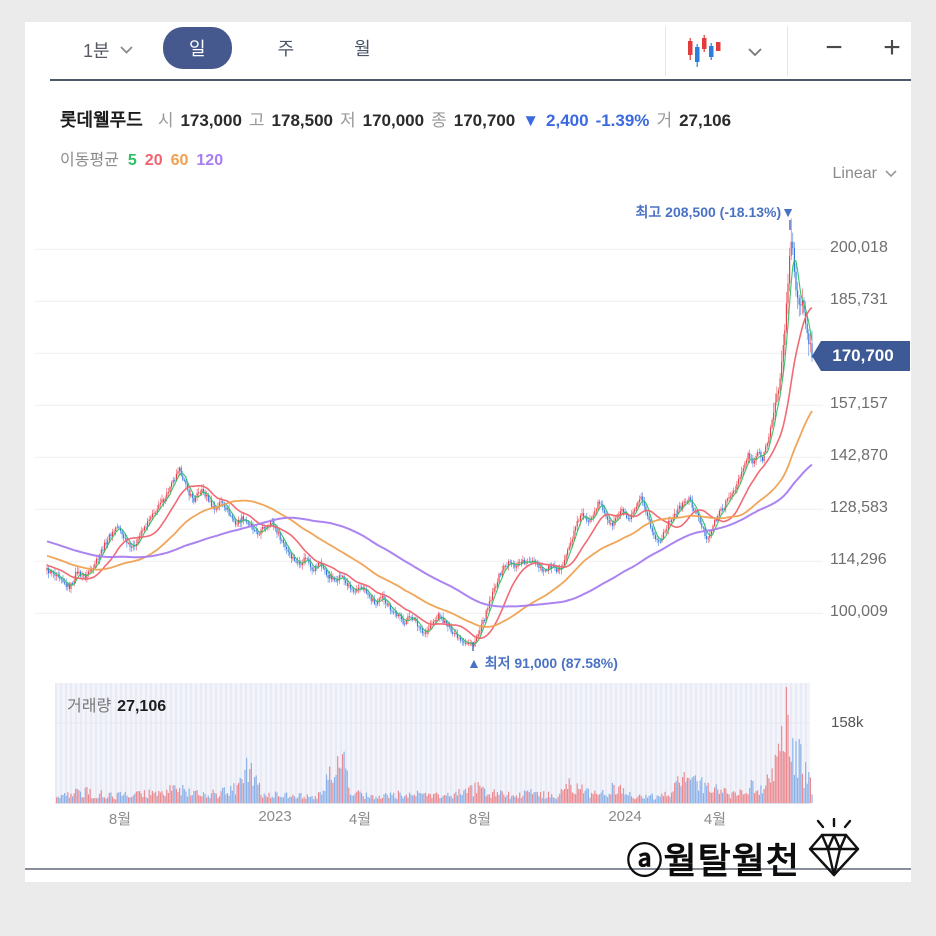  I want to click on low-label: 저, so click(348, 120).